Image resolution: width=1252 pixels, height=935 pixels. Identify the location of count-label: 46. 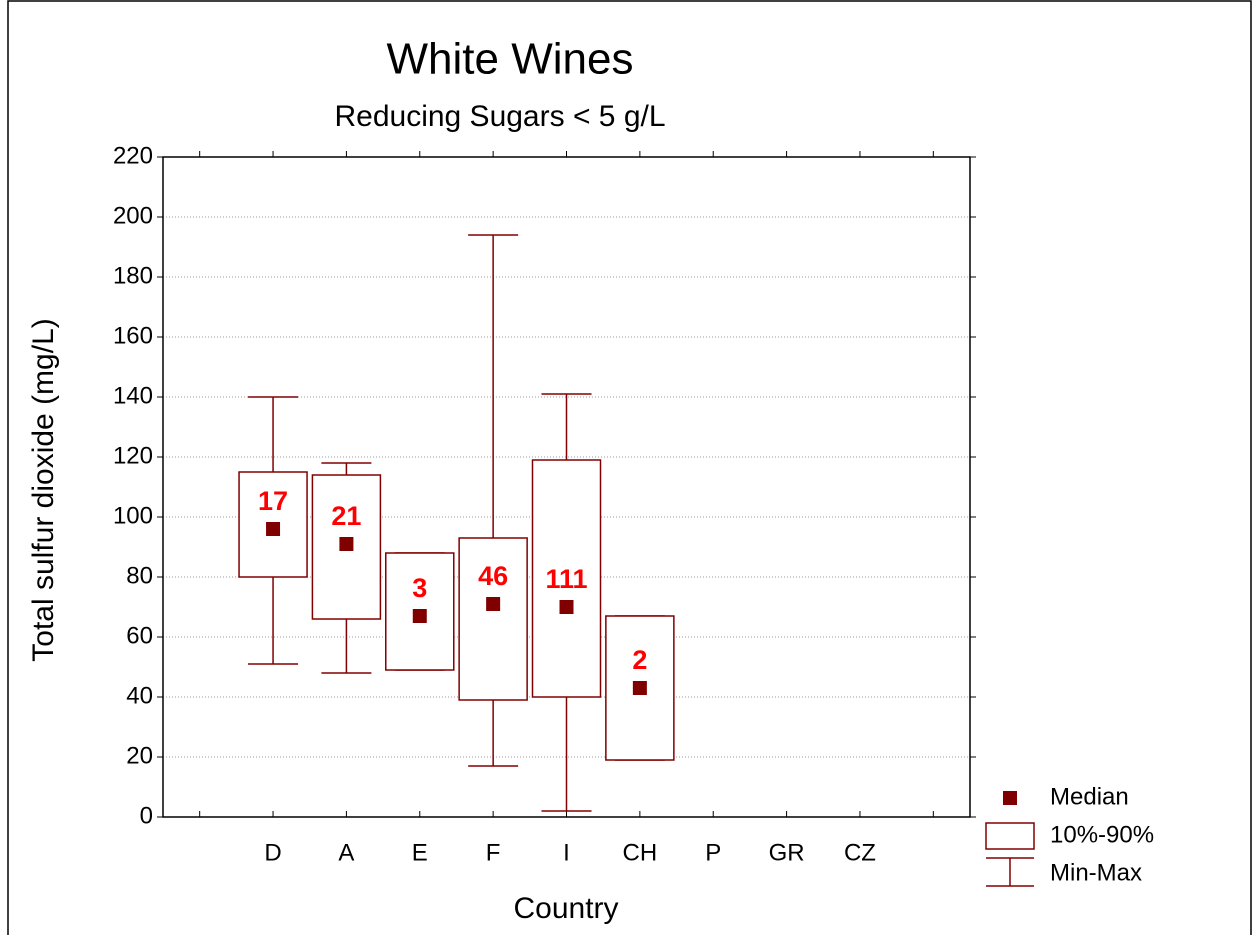
(493, 576).